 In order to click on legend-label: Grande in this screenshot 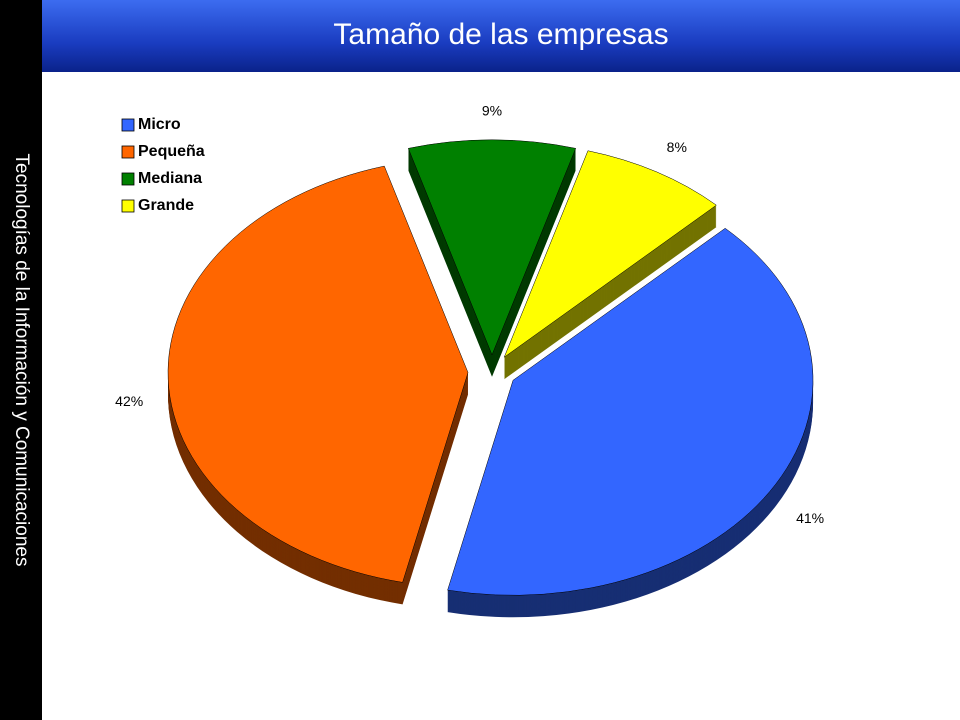, I will do `click(166, 205)`.